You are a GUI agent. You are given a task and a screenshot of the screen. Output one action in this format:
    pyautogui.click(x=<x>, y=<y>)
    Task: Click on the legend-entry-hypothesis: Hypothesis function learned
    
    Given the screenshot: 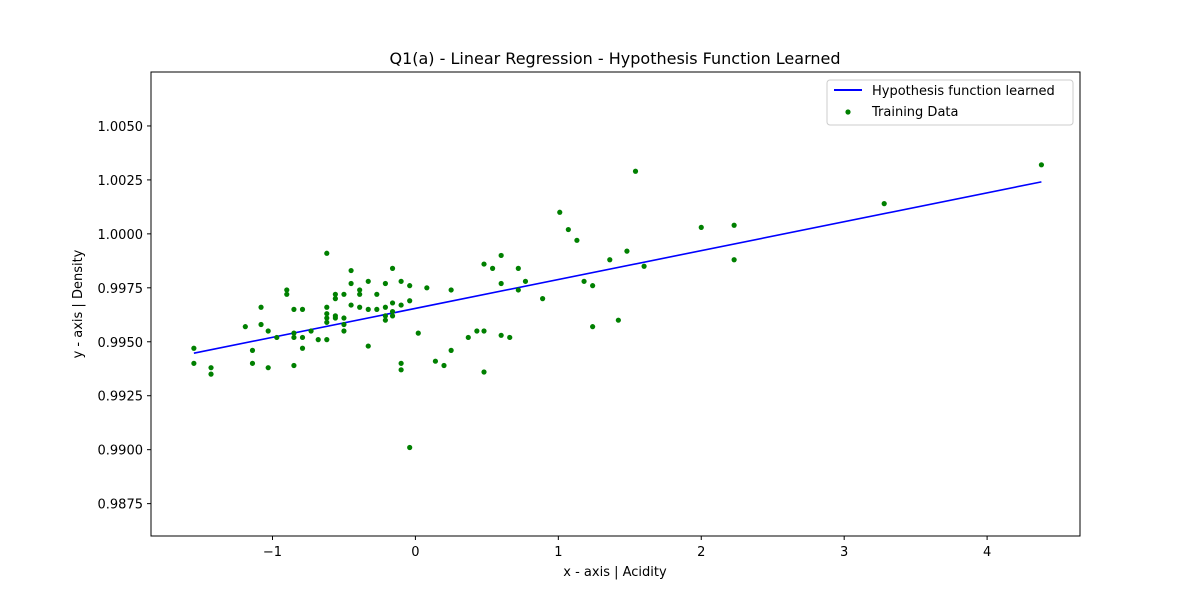 What is the action you would take?
    pyautogui.click(x=963, y=91)
    